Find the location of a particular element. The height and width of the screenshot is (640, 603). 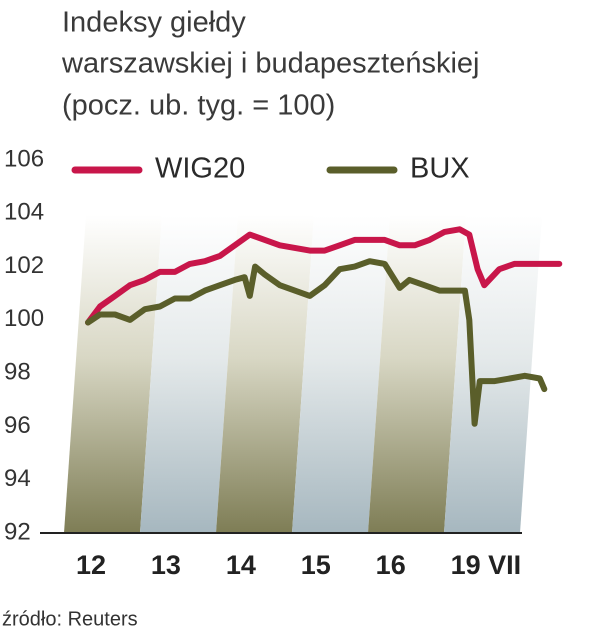

y-tick-label: 94 is located at coordinates (17, 478).